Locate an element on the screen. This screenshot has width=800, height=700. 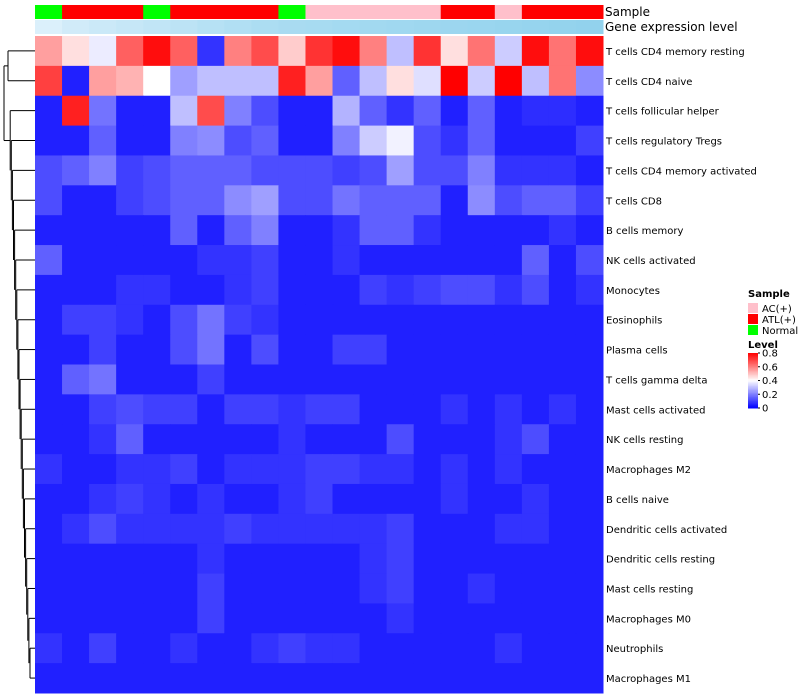
colorbar-tick-label: 0.6 is located at coordinates (770, 367).